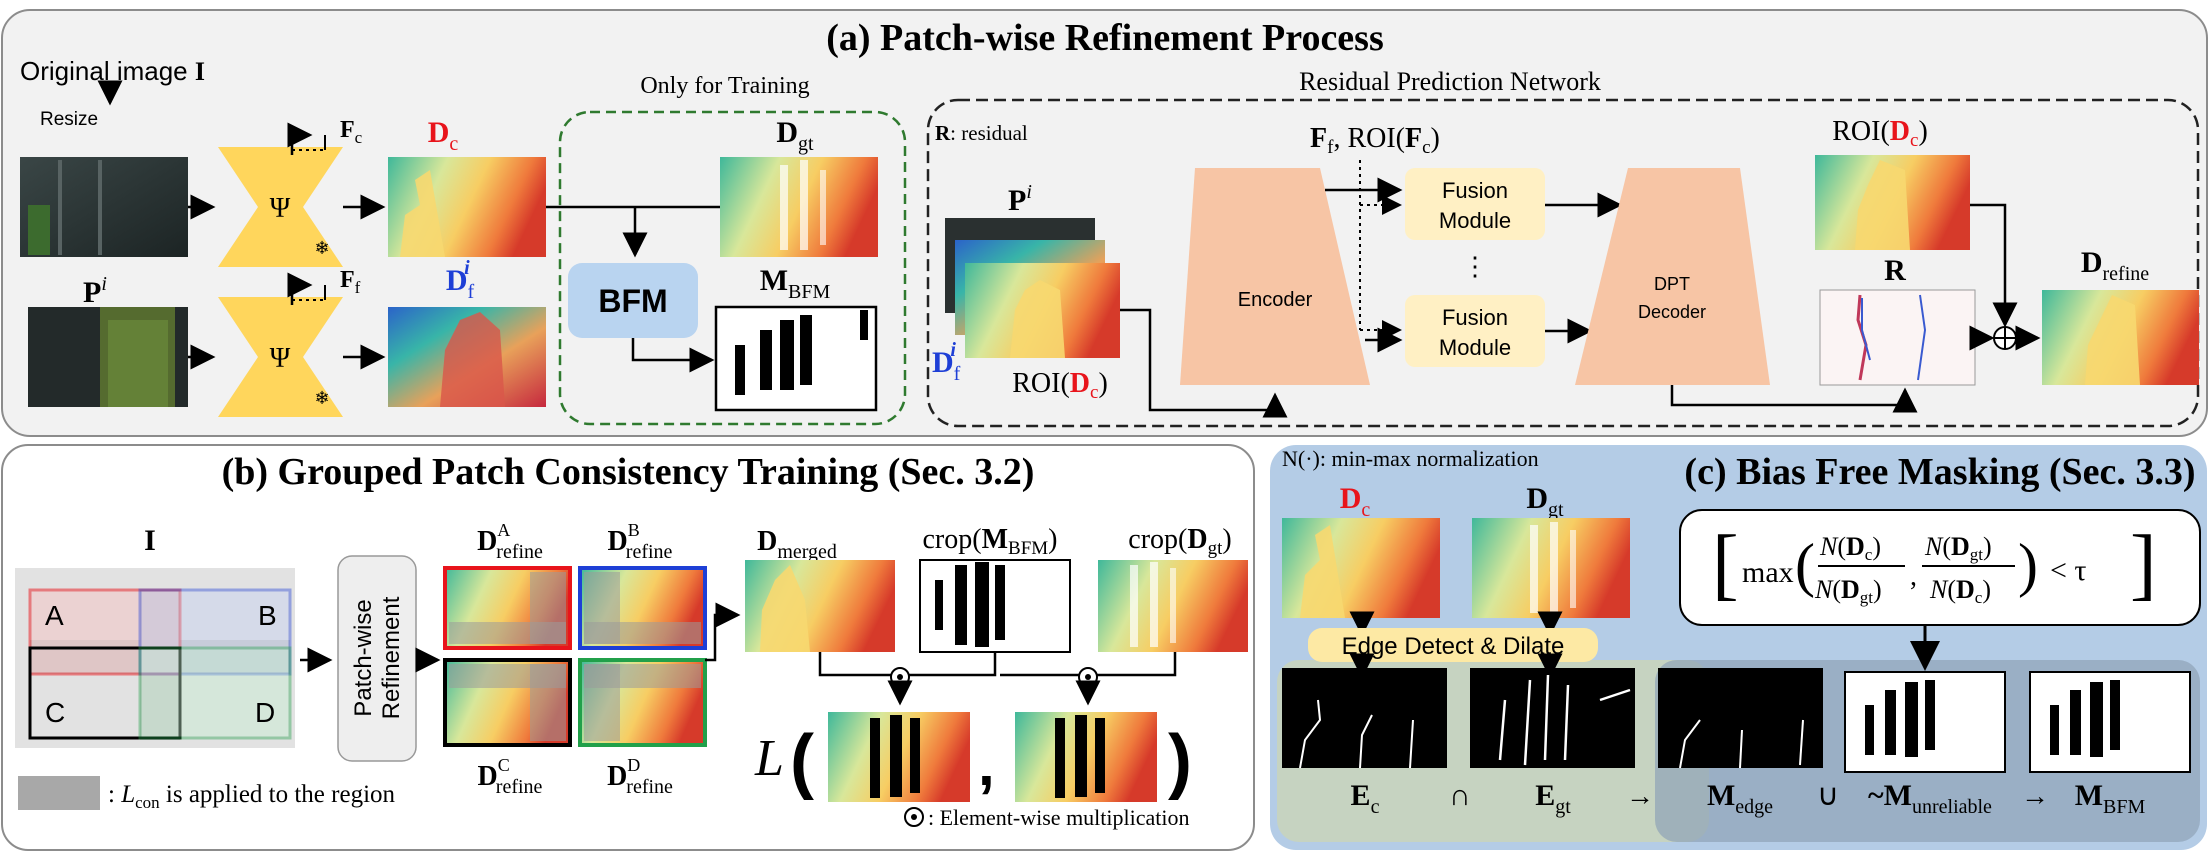 The image size is (2211, 856). What do you see at coordinates (252, 796) in the screenshot?
I see `lcon-legend: : Lcon is applied to the region` at bounding box center [252, 796].